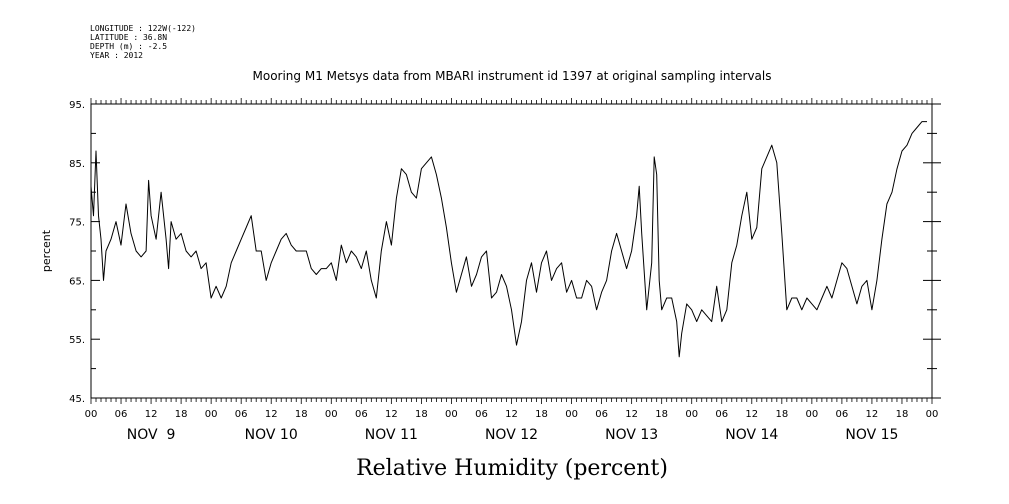 The width and height of the screenshot is (1009, 504). What do you see at coordinates (631, 435) in the screenshot?
I see `day-label: NOV 13` at bounding box center [631, 435].